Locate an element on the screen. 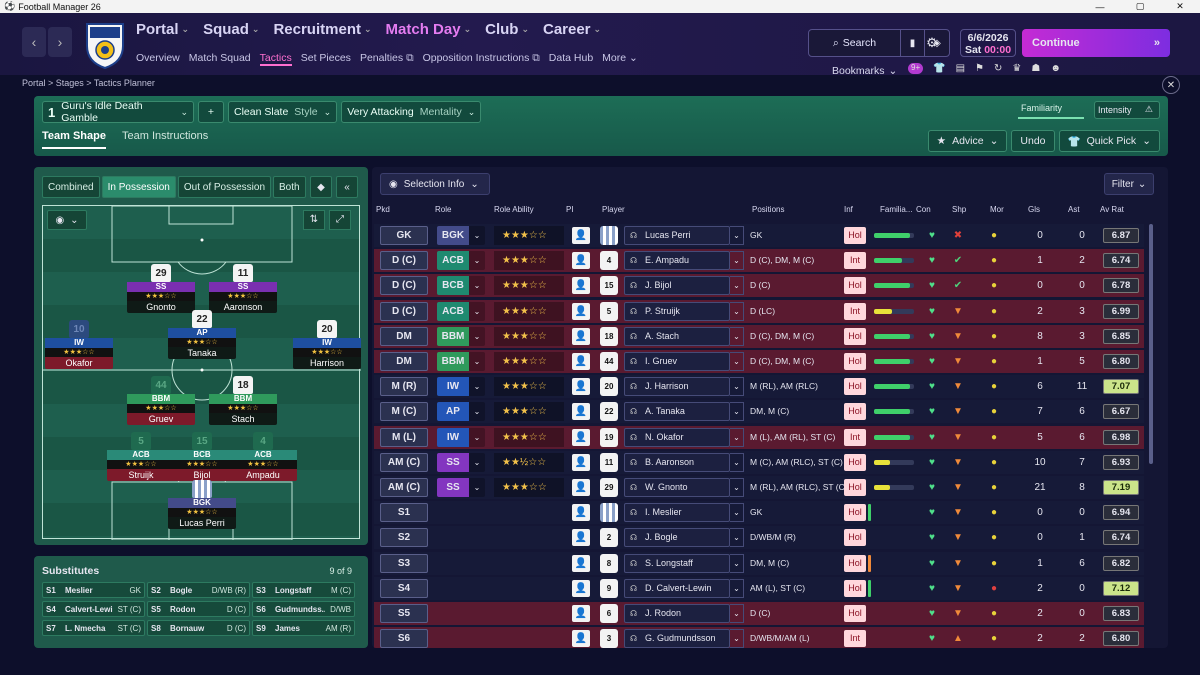  shirt-icon: 👕 is located at coordinates (939, 68).